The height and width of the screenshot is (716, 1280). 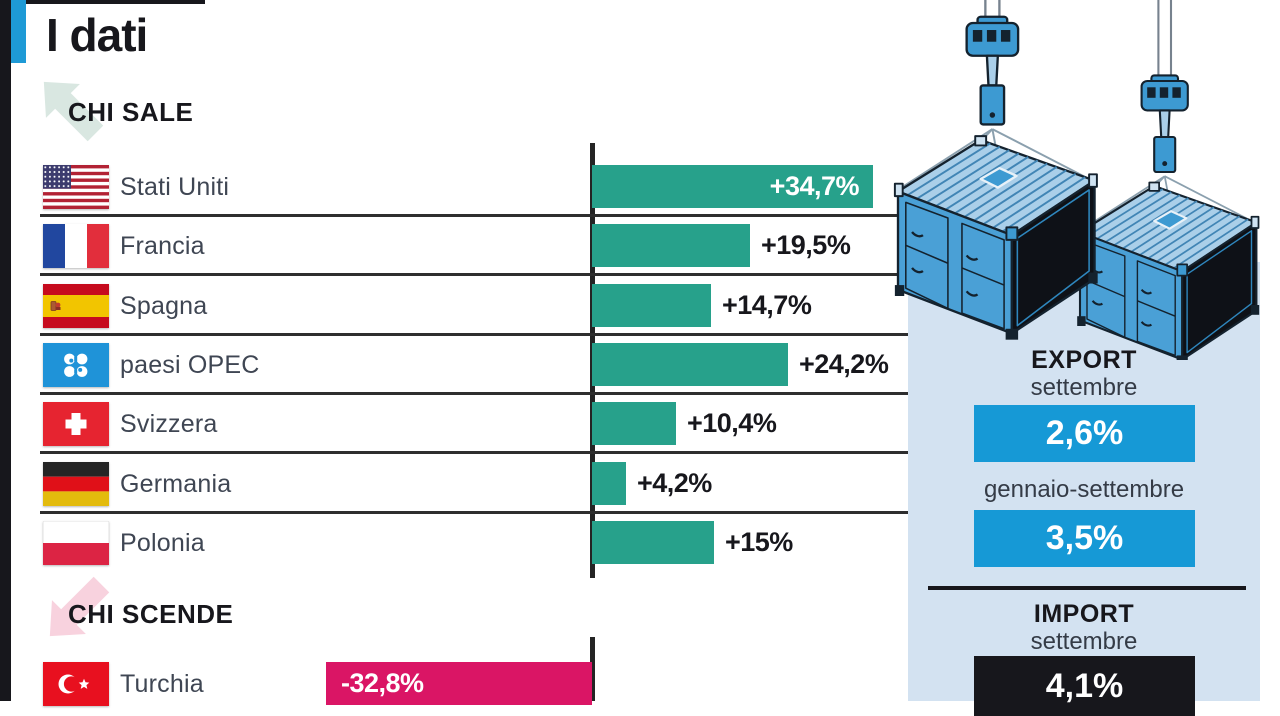 I want to click on flag-poland-icon, so click(x=76, y=543).